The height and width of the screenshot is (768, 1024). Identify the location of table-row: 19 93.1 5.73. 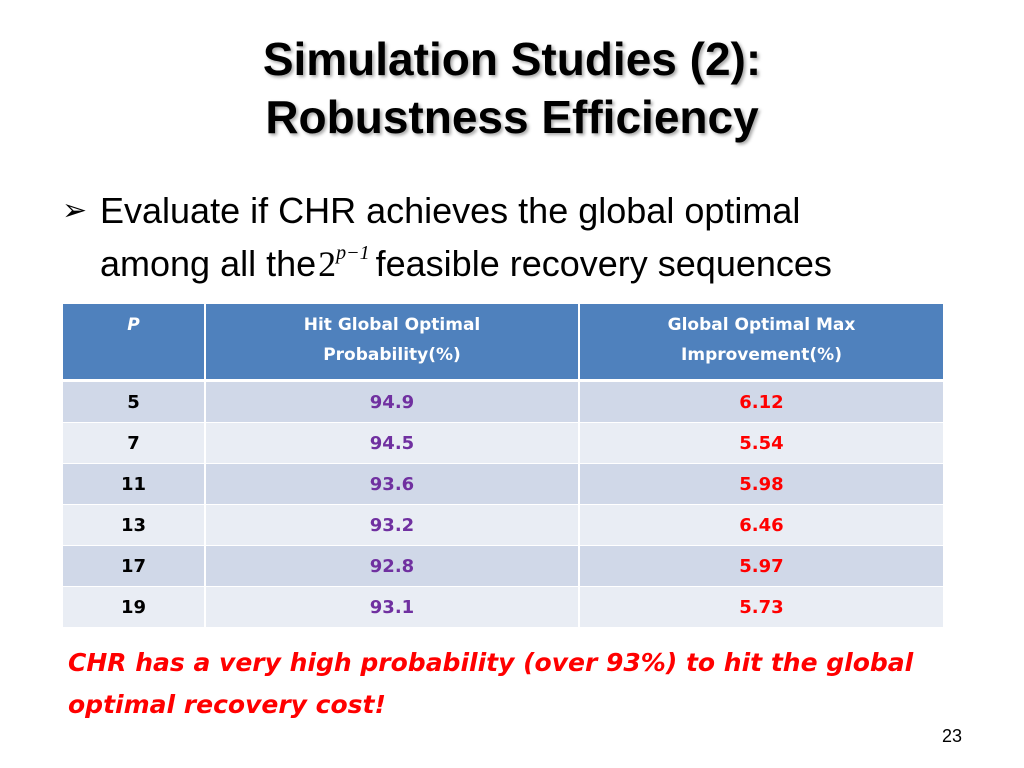
(503, 607).